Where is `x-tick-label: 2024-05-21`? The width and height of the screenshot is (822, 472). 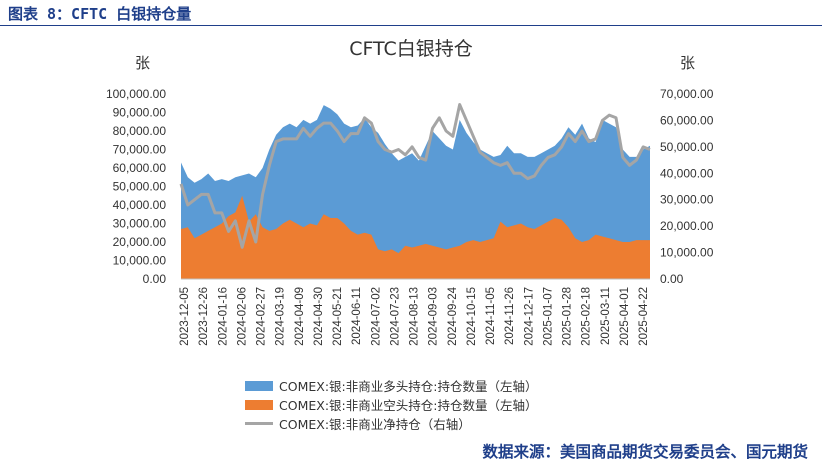 x-tick-label: 2024-05-21 is located at coordinates (338, 316).